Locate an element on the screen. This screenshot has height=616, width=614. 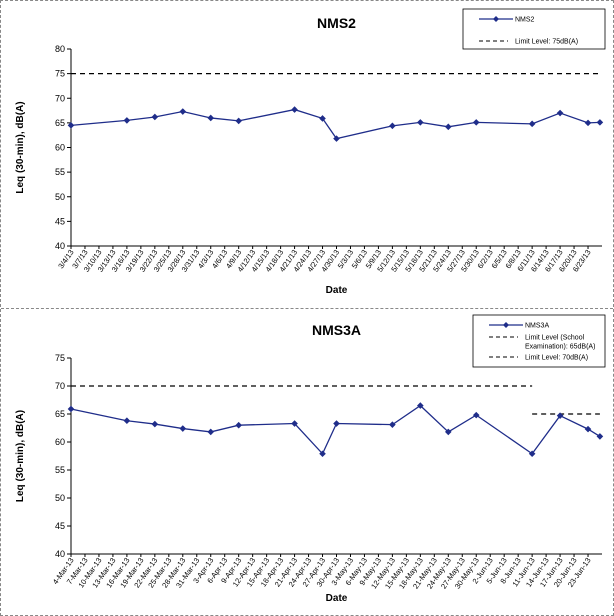
legend-series-label: NMS2 is located at coordinates (525, 20).